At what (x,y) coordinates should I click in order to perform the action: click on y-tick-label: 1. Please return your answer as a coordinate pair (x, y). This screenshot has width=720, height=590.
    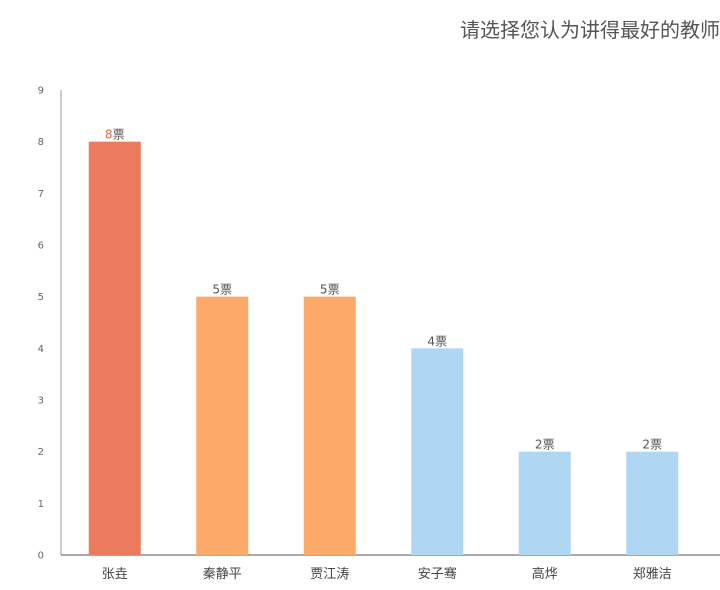
    Looking at the image, I should click on (41, 504).